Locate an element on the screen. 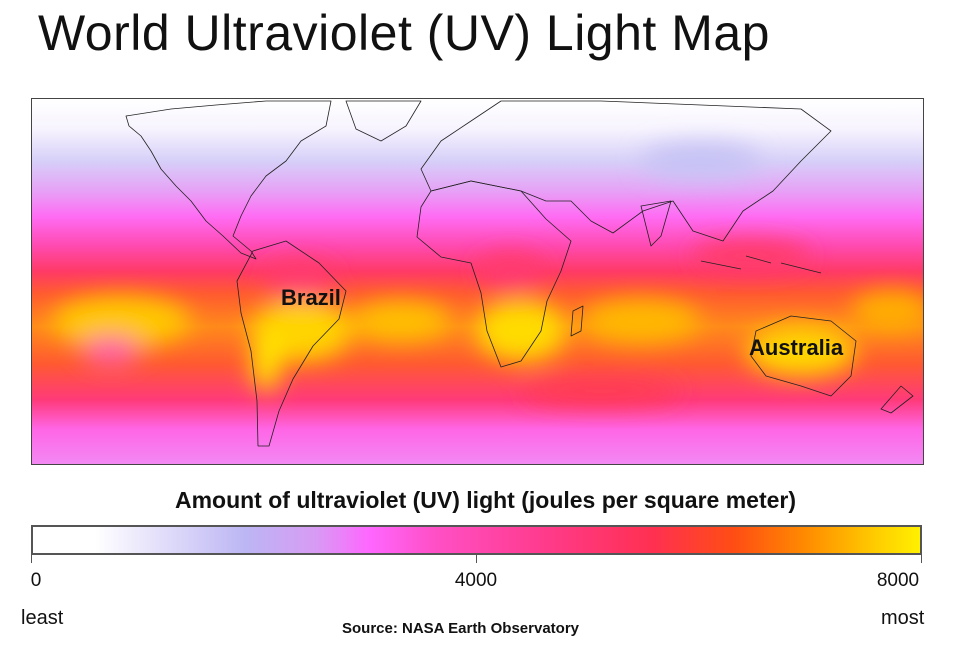 The width and height of the screenshot is (971, 651). source-credit: Source: NASA Earth Observatory is located at coordinates (461, 628).